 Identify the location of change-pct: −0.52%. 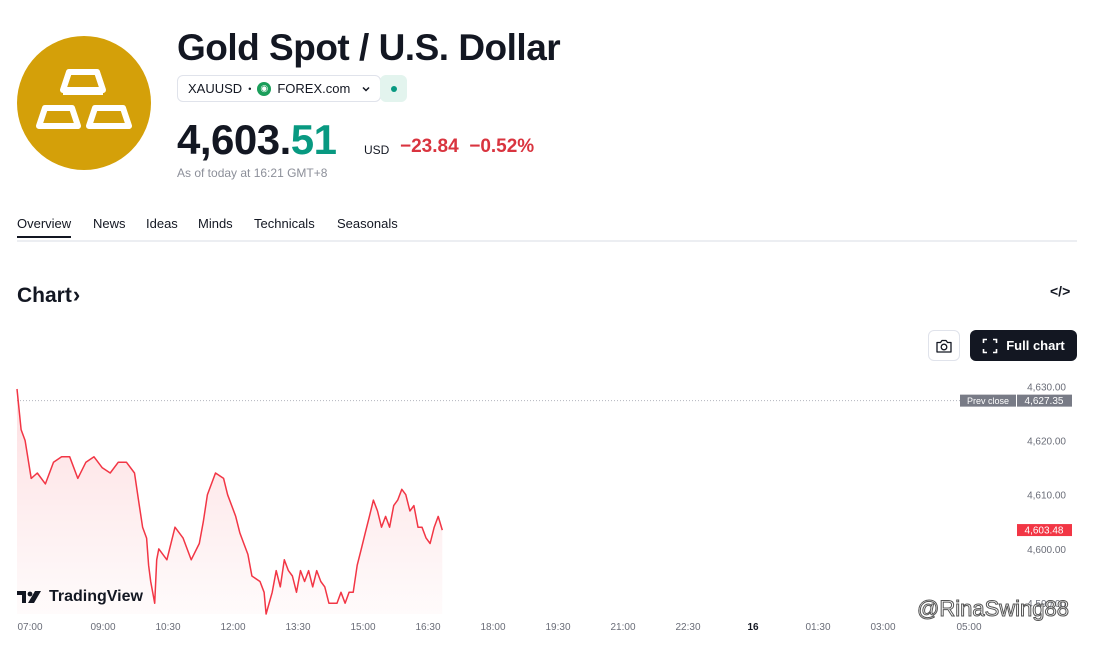
(502, 146).